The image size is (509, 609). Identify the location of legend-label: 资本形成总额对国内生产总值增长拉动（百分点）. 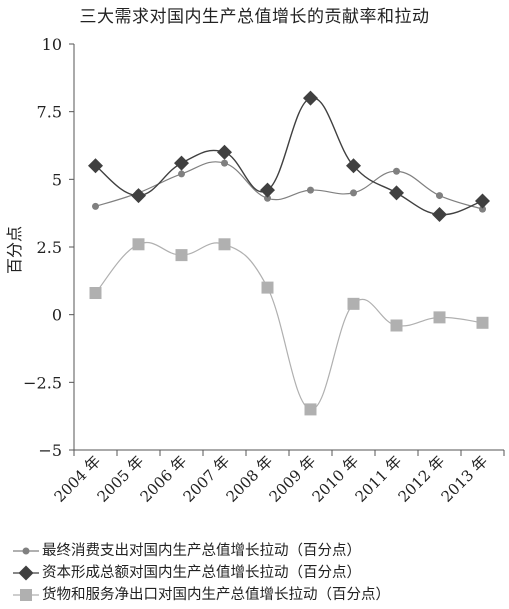
(201, 573).